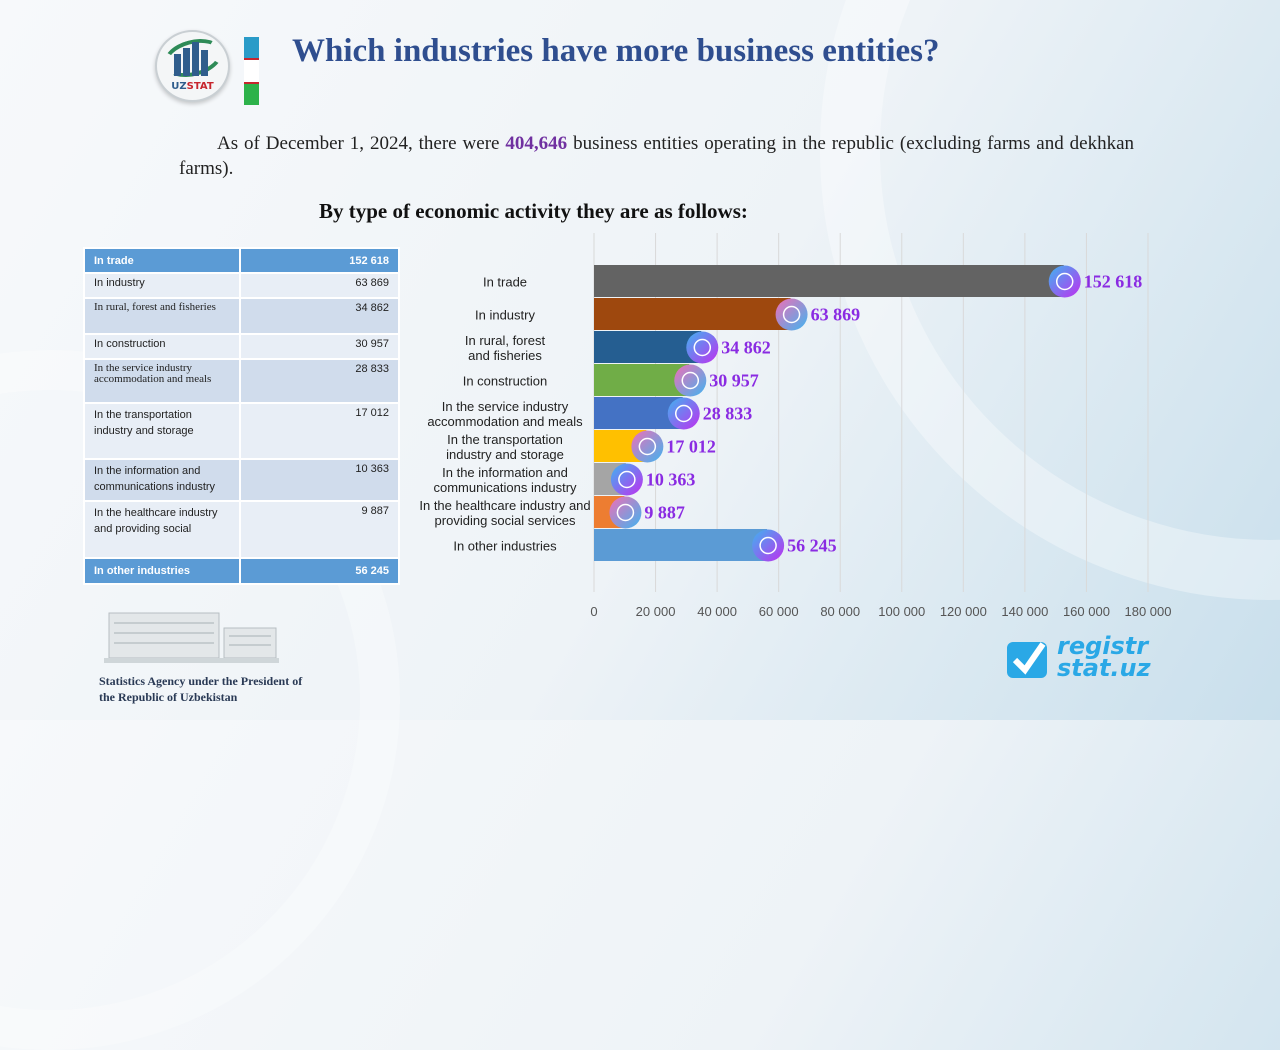 Image resolution: width=1280 pixels, height=1050 pixels. I want to click on network-icon, so click(626, 479).